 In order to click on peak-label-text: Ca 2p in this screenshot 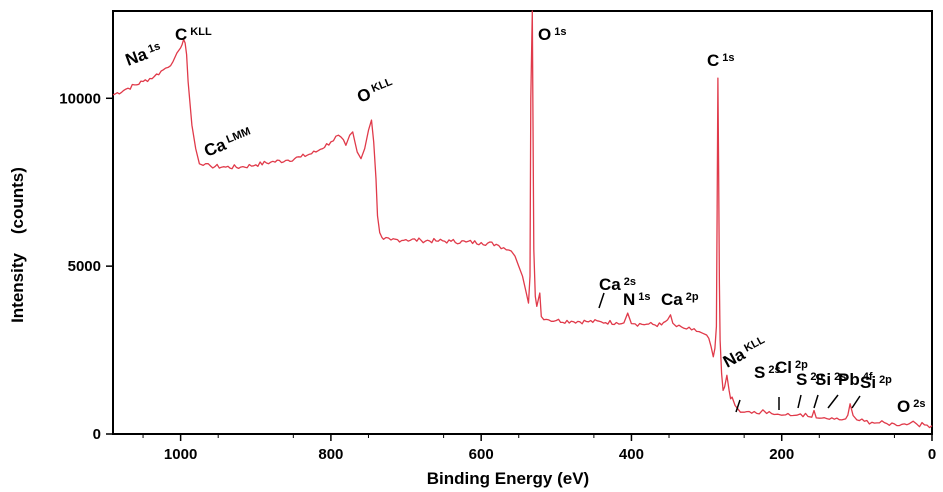, I will do `click(680, 299)`.